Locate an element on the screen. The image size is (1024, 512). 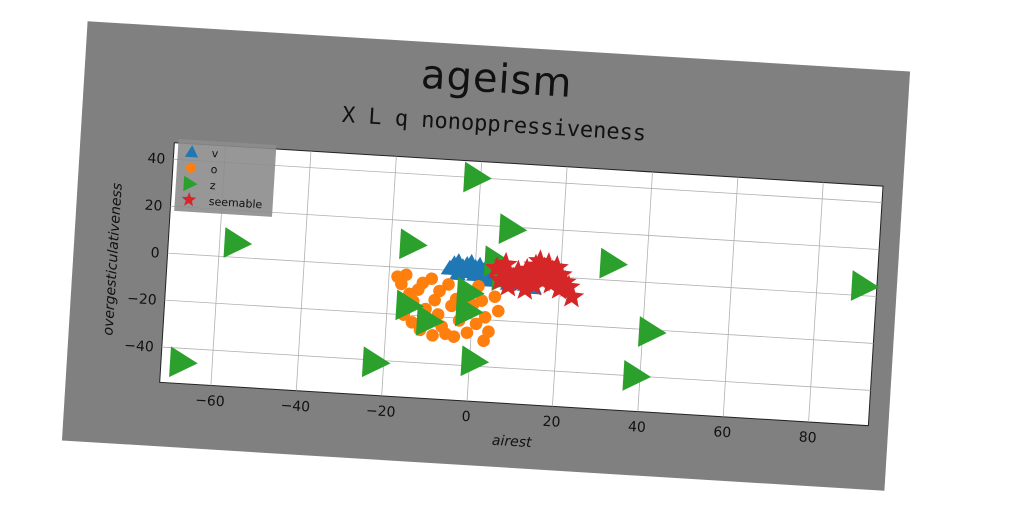
series-seemable is located at coordinates (534, 278).